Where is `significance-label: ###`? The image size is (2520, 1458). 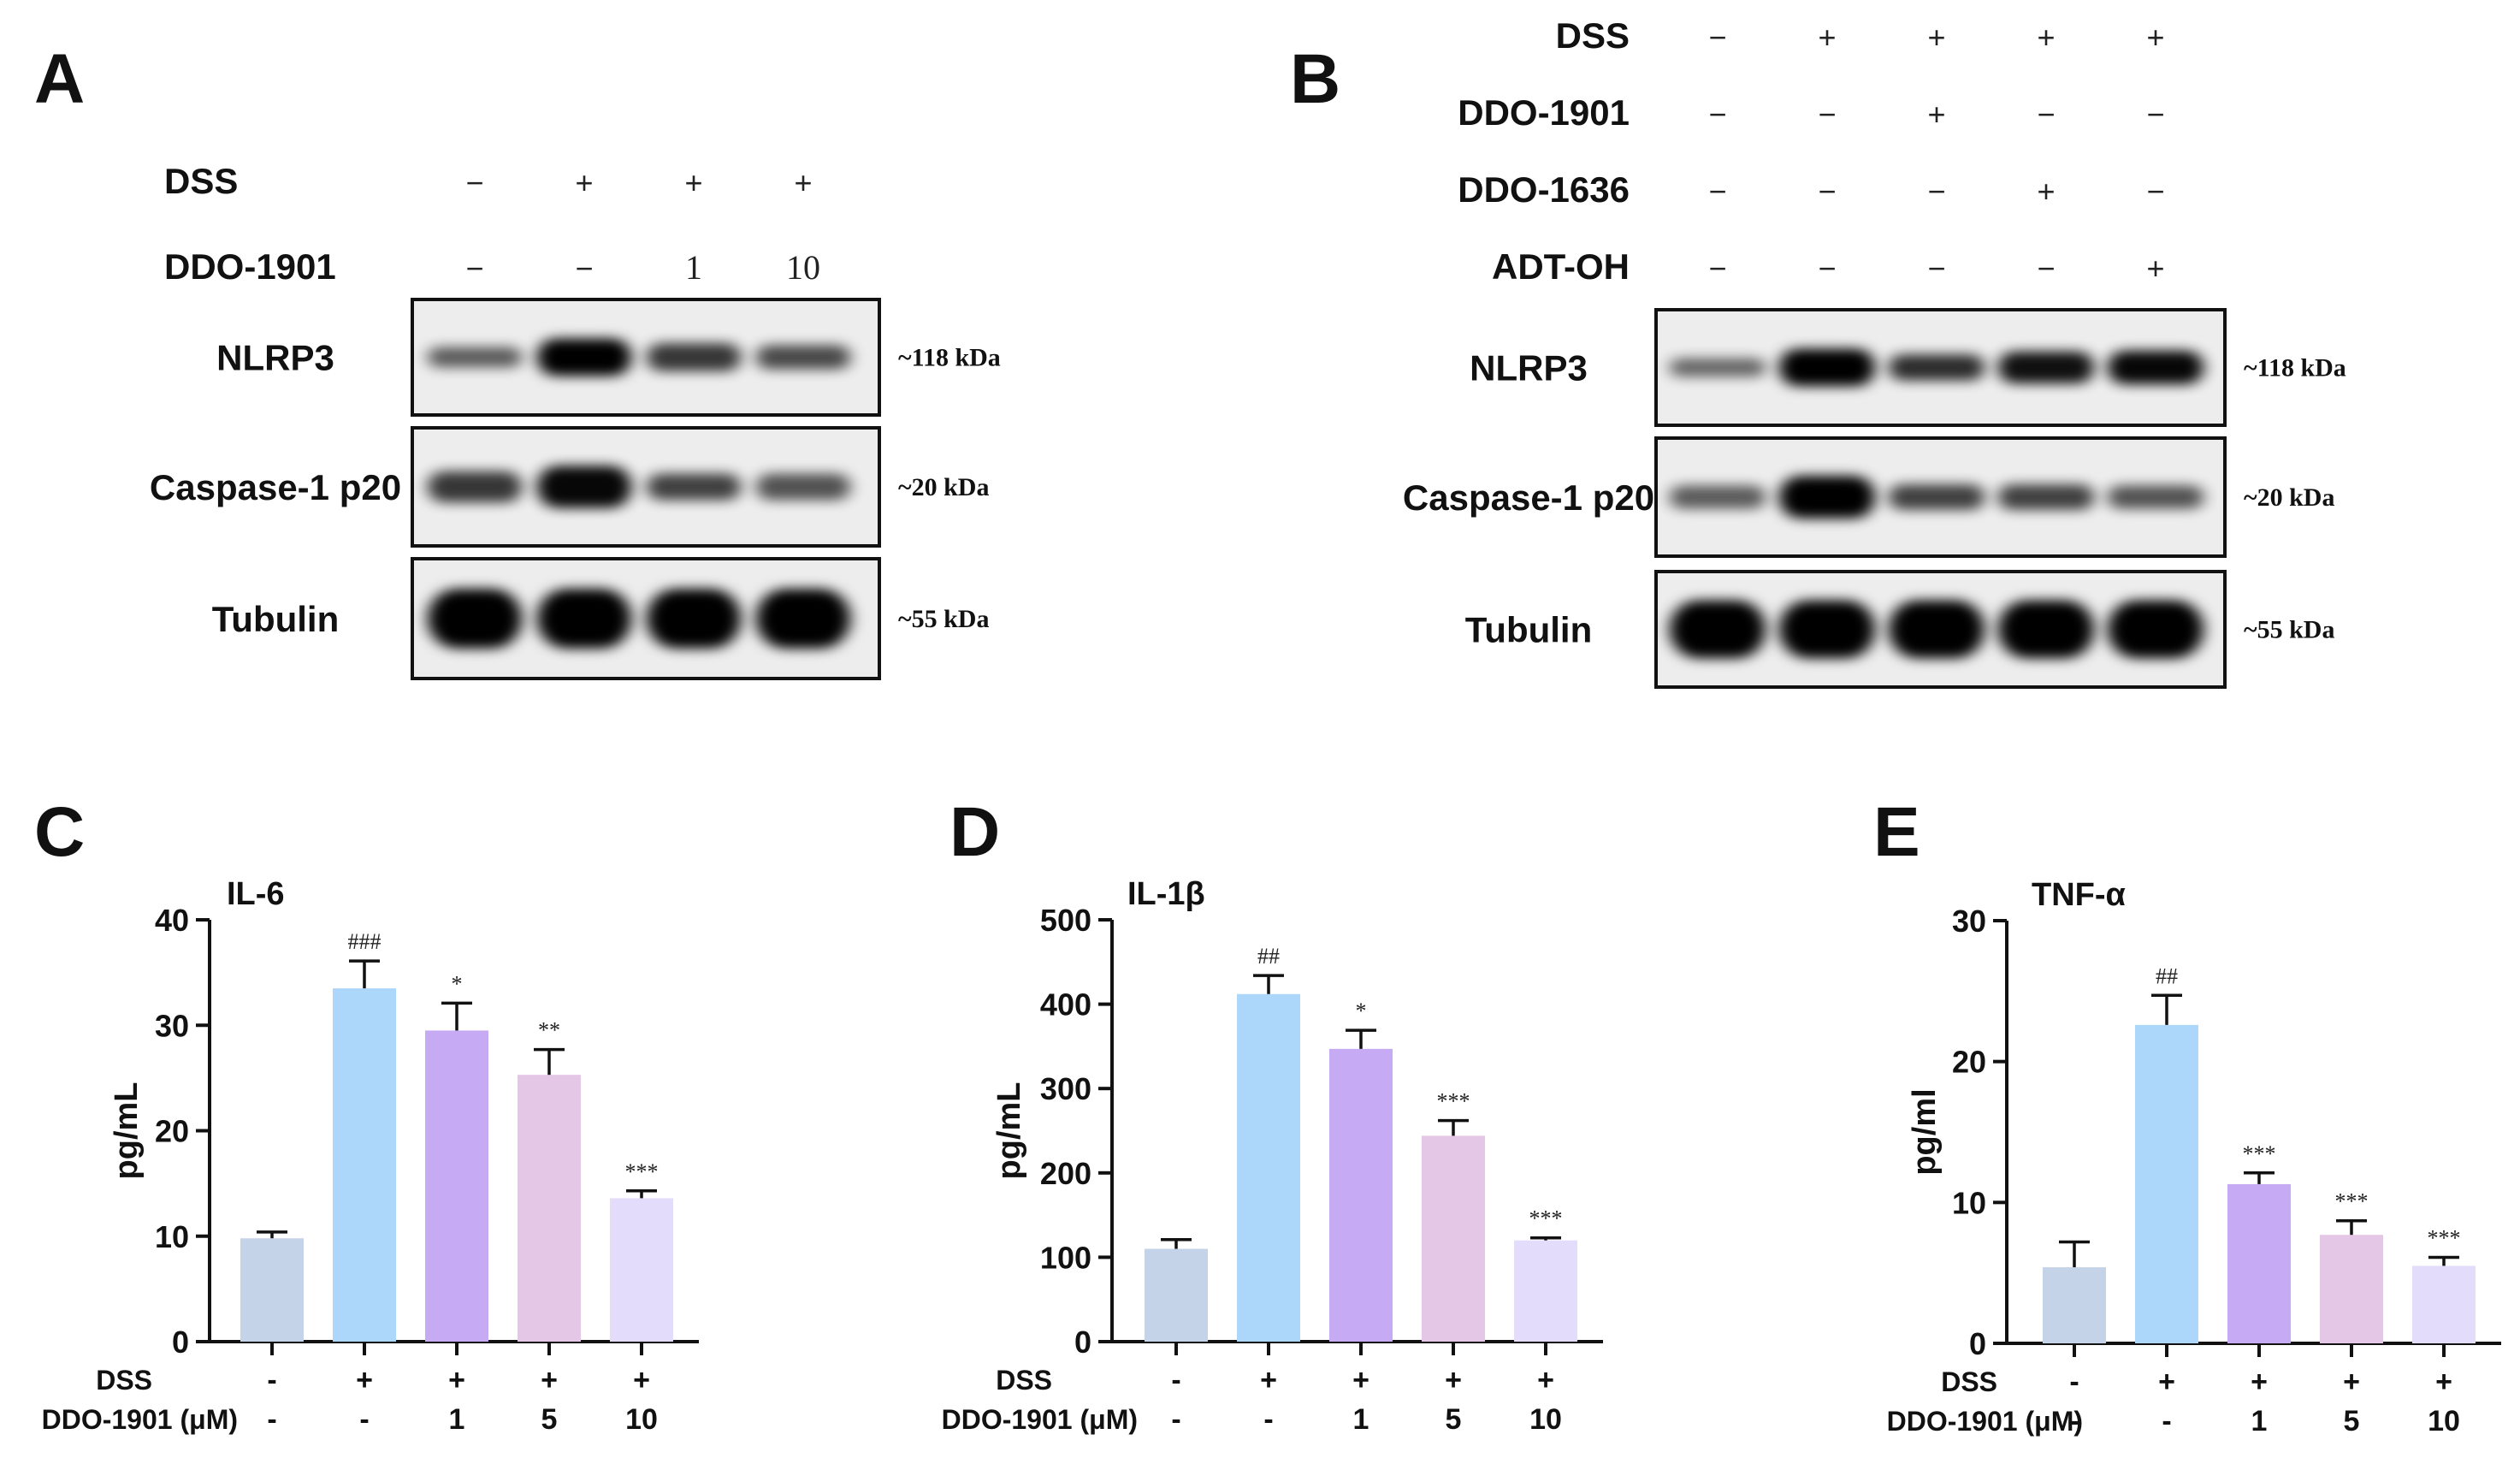
significance-label: ### is located at coordinates (365, 941).